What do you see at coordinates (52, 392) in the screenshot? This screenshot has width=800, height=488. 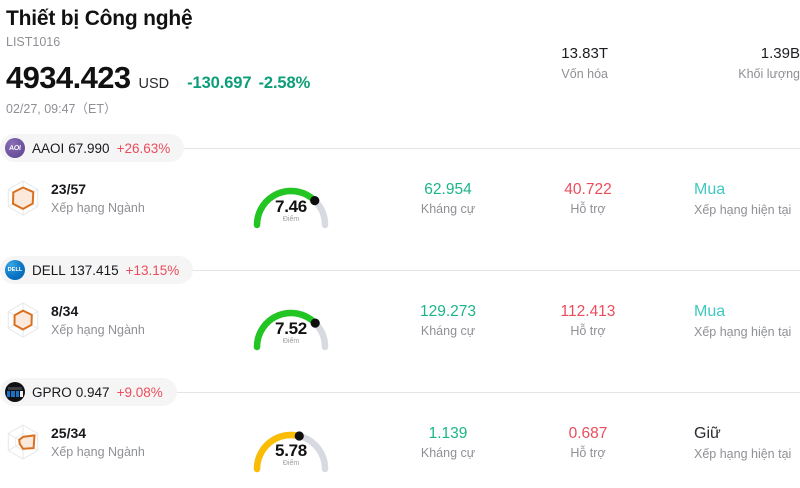 I see `symbol-name-price: GPRO` at bounding box center [52, 392].